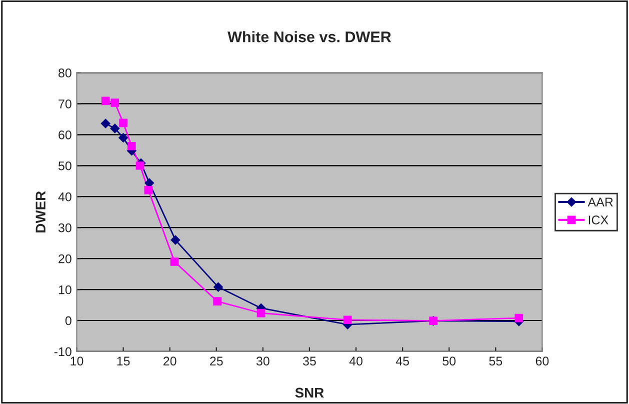  Describe the element at coordinates (542, 361) in the screenshot. I see `x-tick-label: 60` at that location.